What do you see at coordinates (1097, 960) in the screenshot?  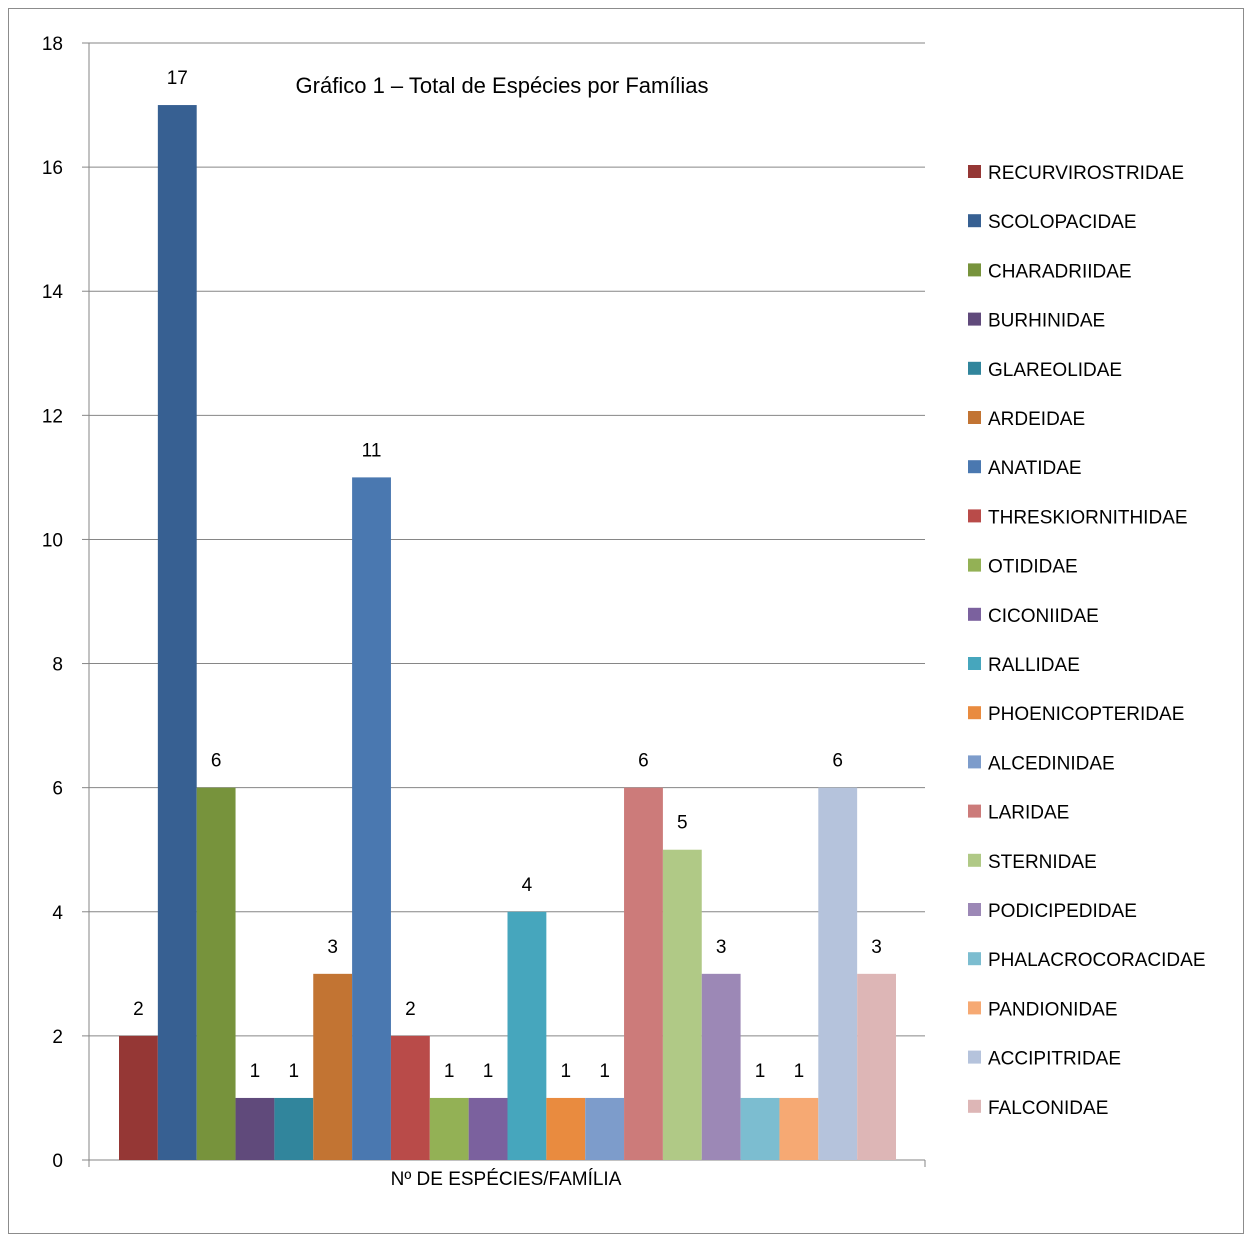 I see `legend-label: PHALACROCORACIDAE` at bounding box center [1097, 960].